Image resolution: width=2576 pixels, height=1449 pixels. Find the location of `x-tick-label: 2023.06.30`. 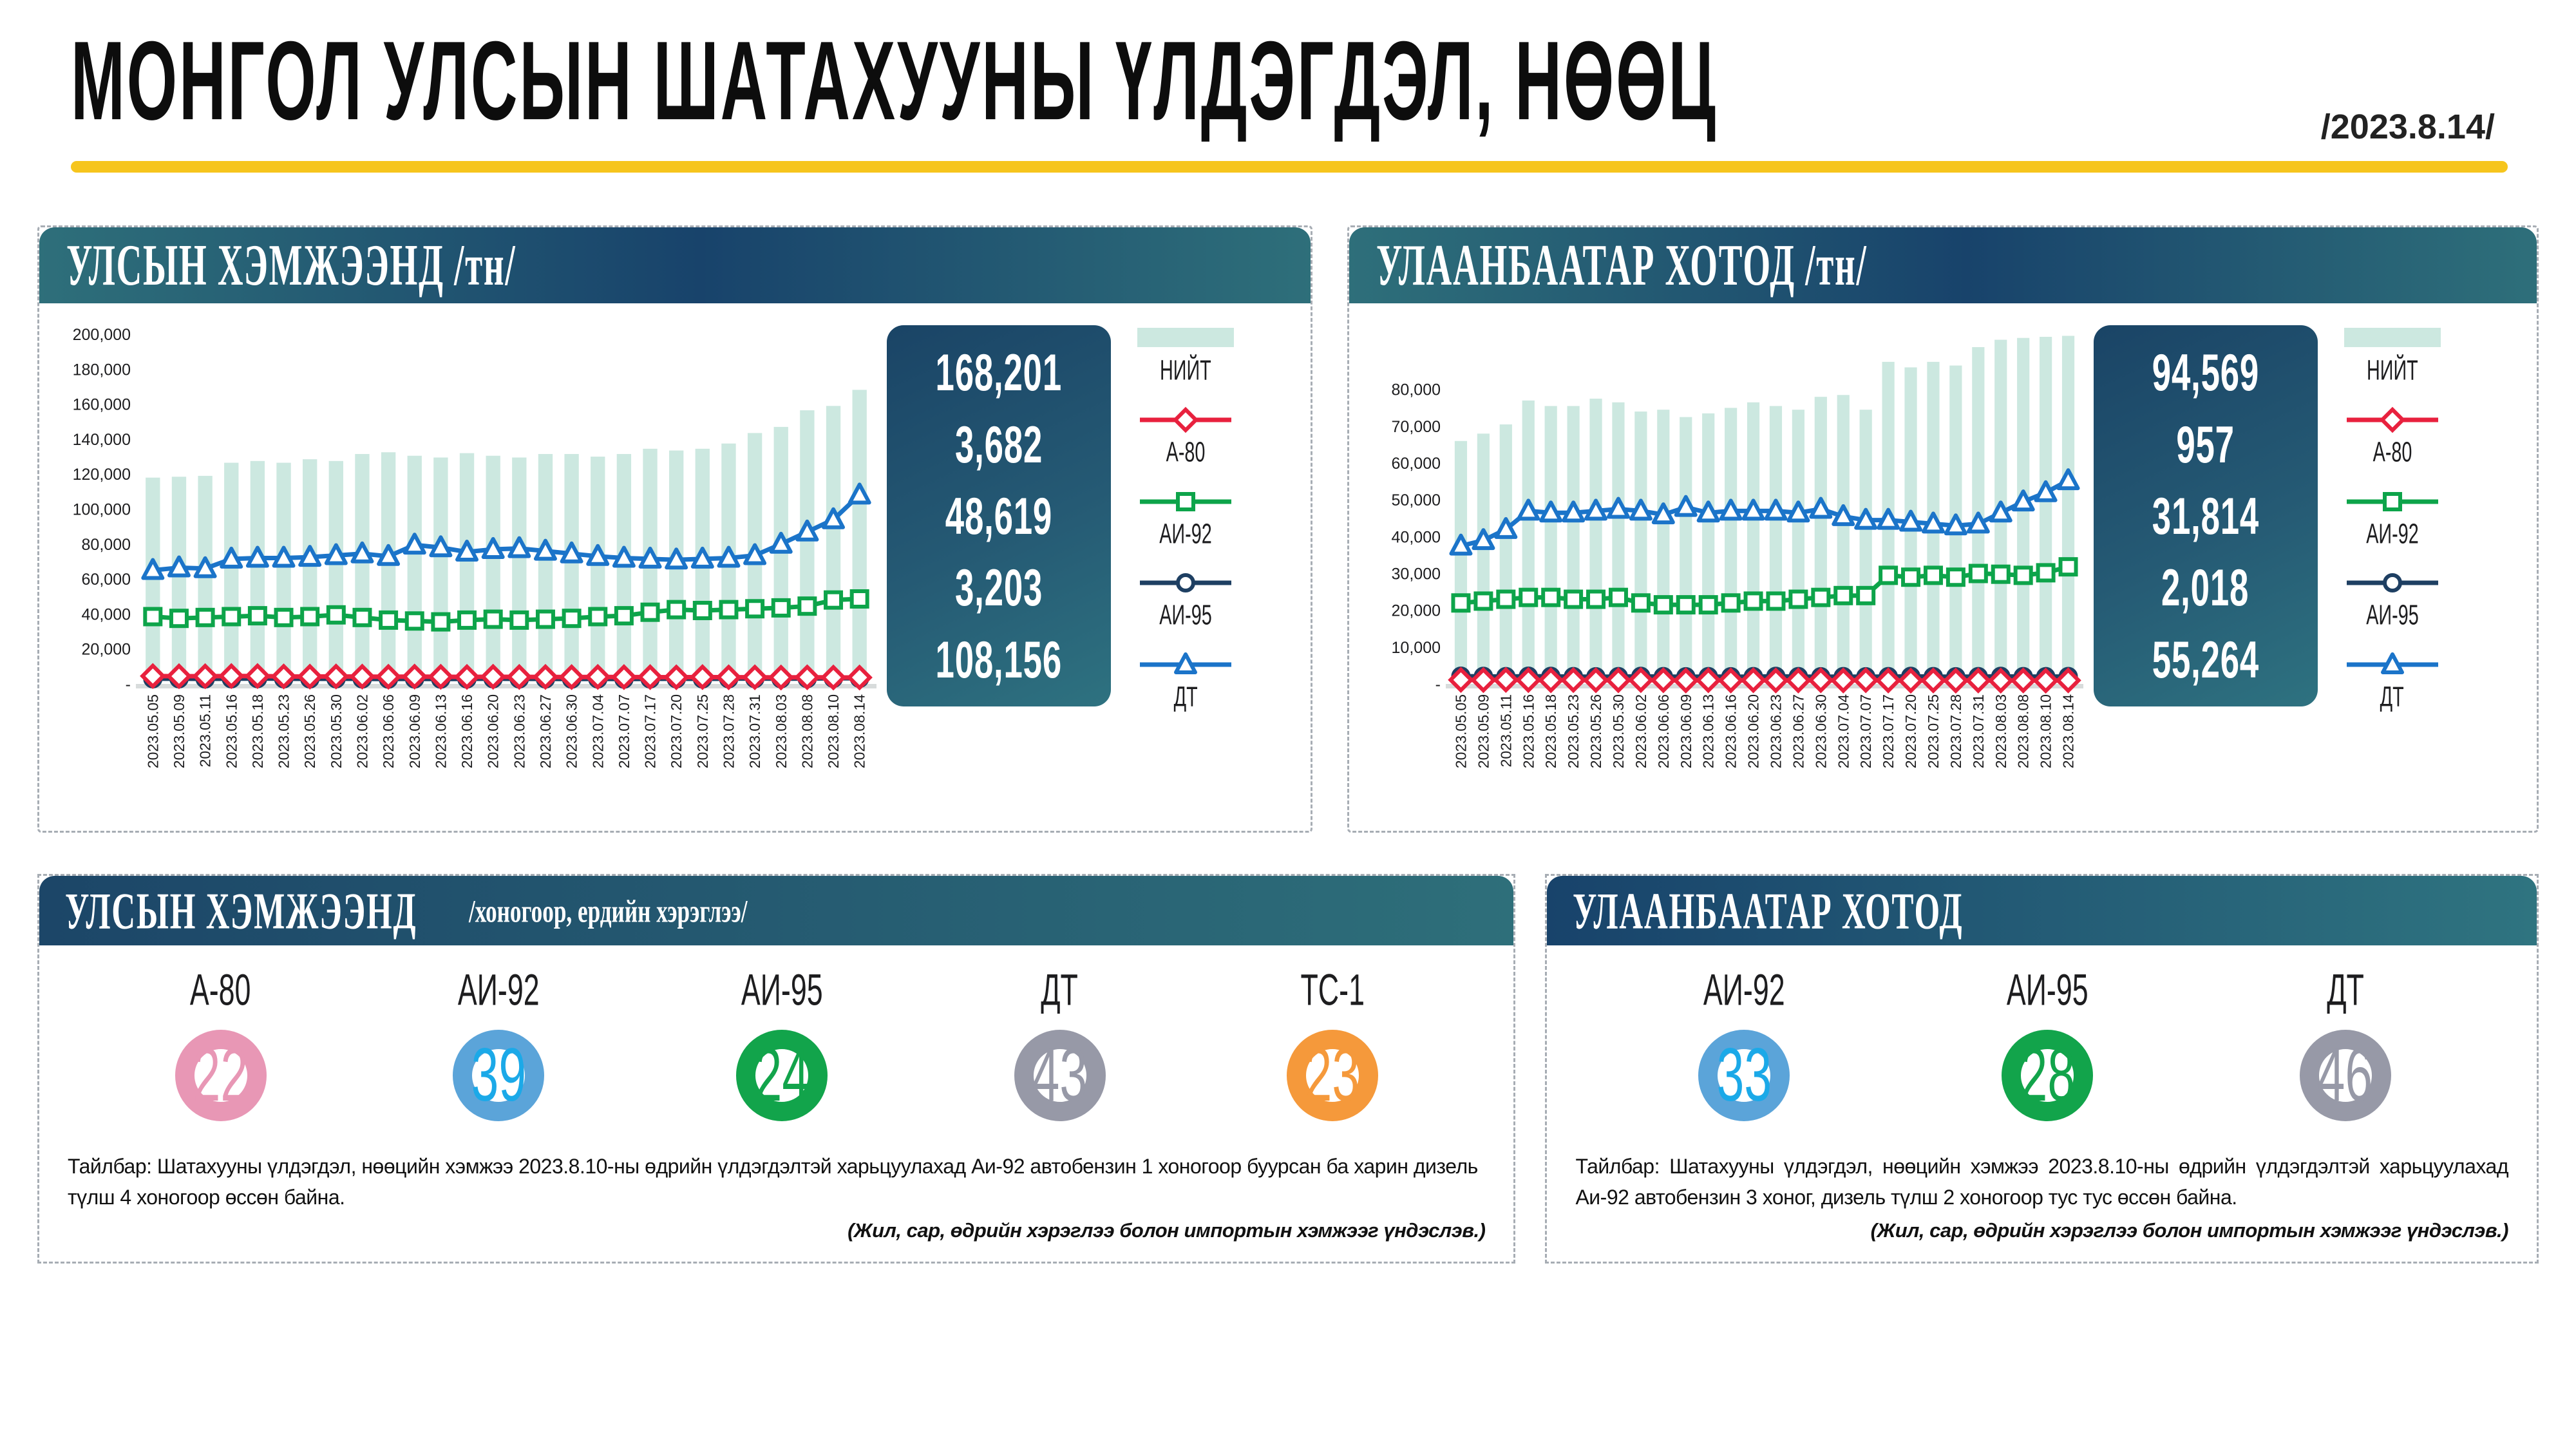

x-tick-label: 2023.06.30 is located at coordinates (1820, 731).